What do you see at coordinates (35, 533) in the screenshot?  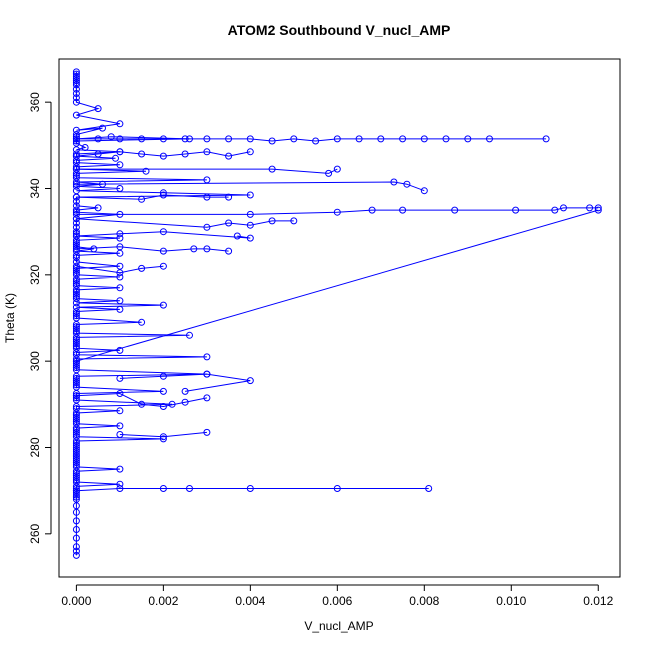 I see `y-tick-label: 260` at bounding box center [35, 533].